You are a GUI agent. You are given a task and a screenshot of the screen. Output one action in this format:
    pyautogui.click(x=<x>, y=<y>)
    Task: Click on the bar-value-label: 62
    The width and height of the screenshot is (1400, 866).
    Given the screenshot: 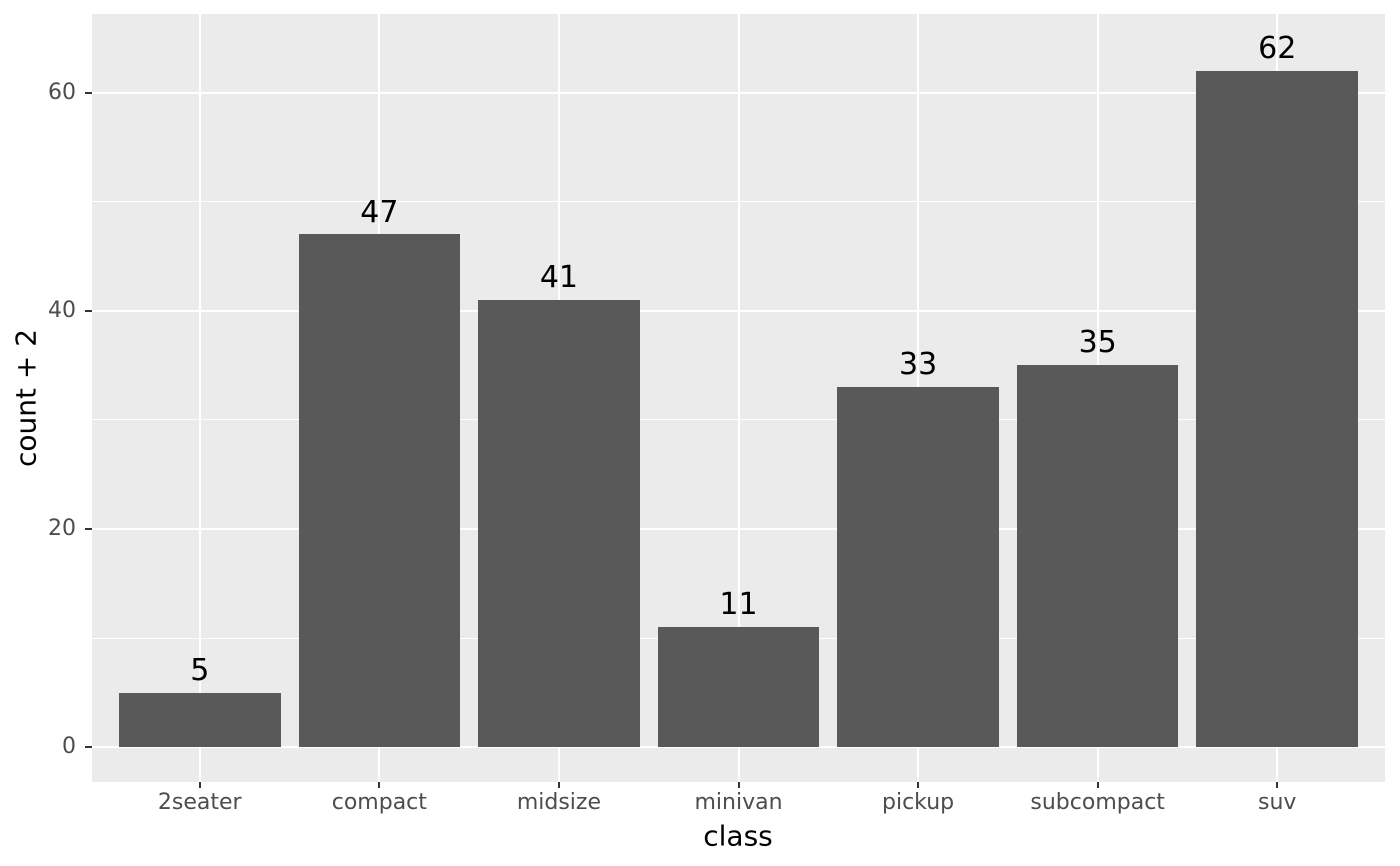 What is the action you would take?
    pyautogui.click(x=1277, y=48)
    